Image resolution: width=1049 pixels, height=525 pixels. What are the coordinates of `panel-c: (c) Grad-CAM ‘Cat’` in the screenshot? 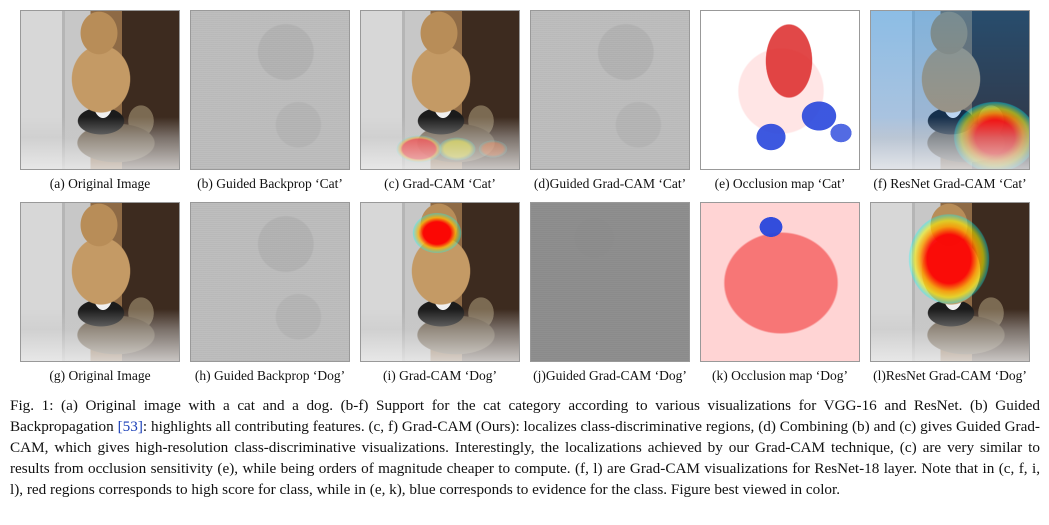 It's located at (440, 101).